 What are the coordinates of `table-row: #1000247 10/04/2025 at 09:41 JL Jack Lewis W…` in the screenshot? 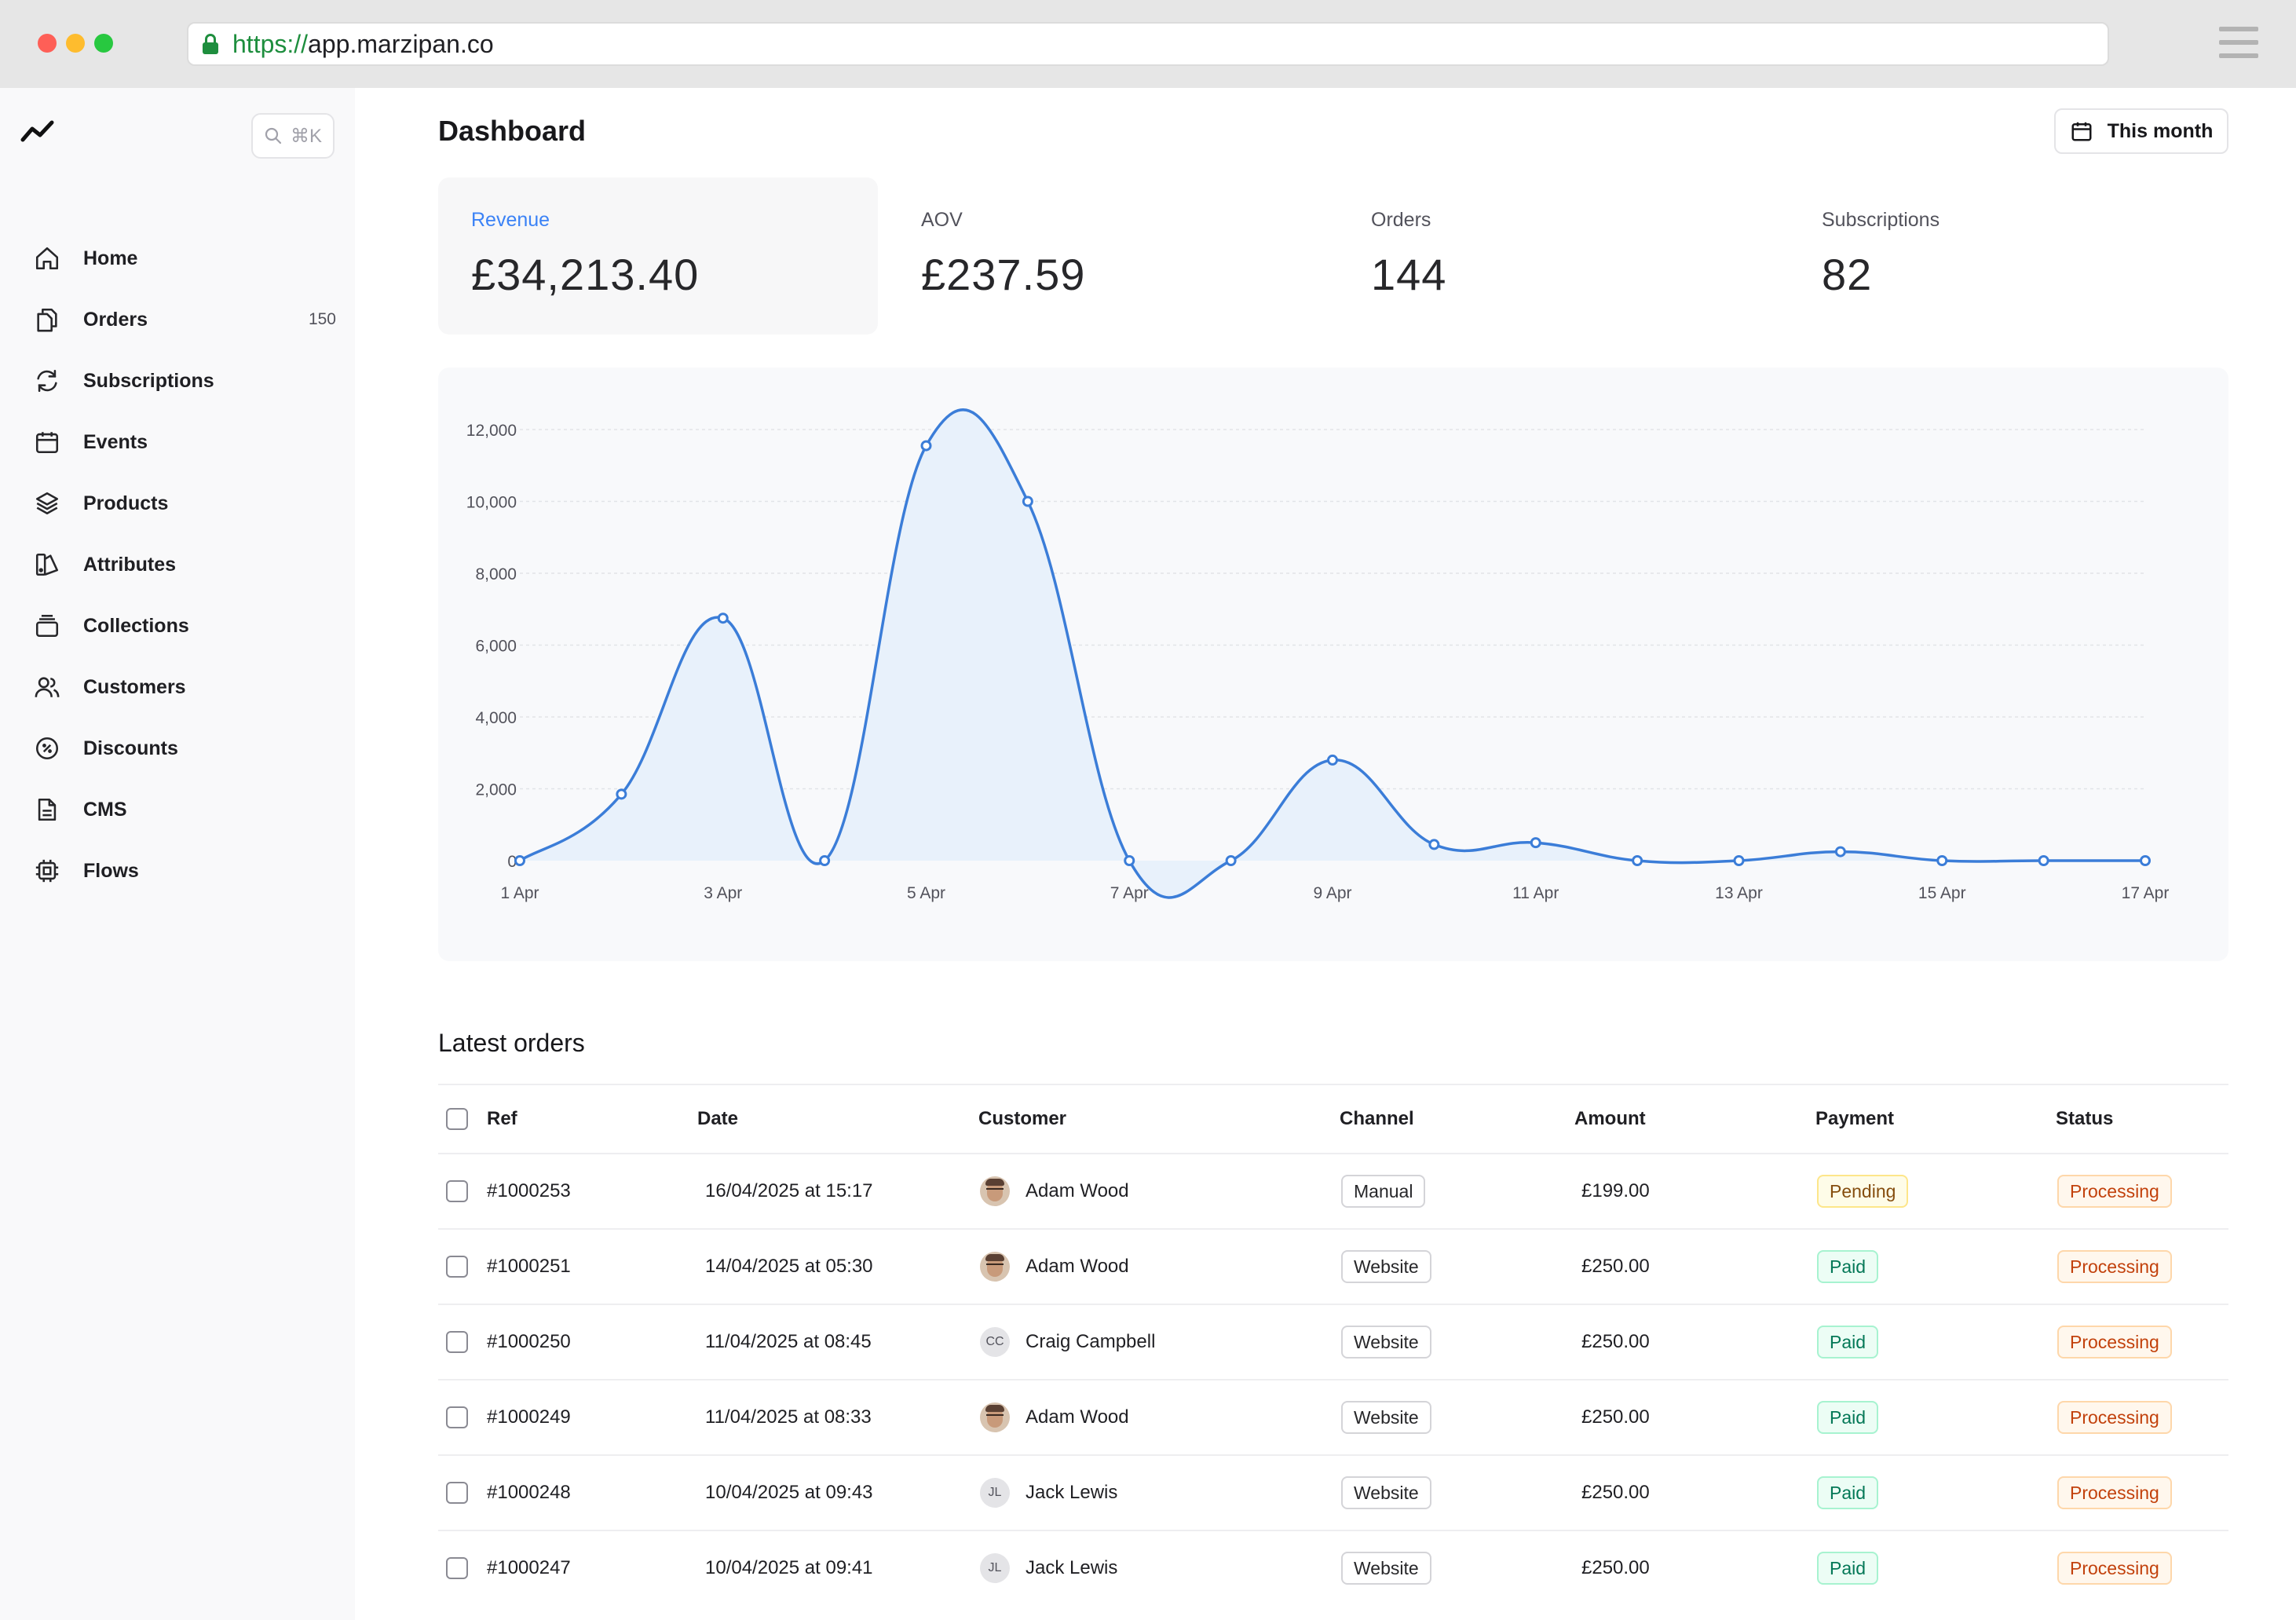 It's located at (1333, 1567).